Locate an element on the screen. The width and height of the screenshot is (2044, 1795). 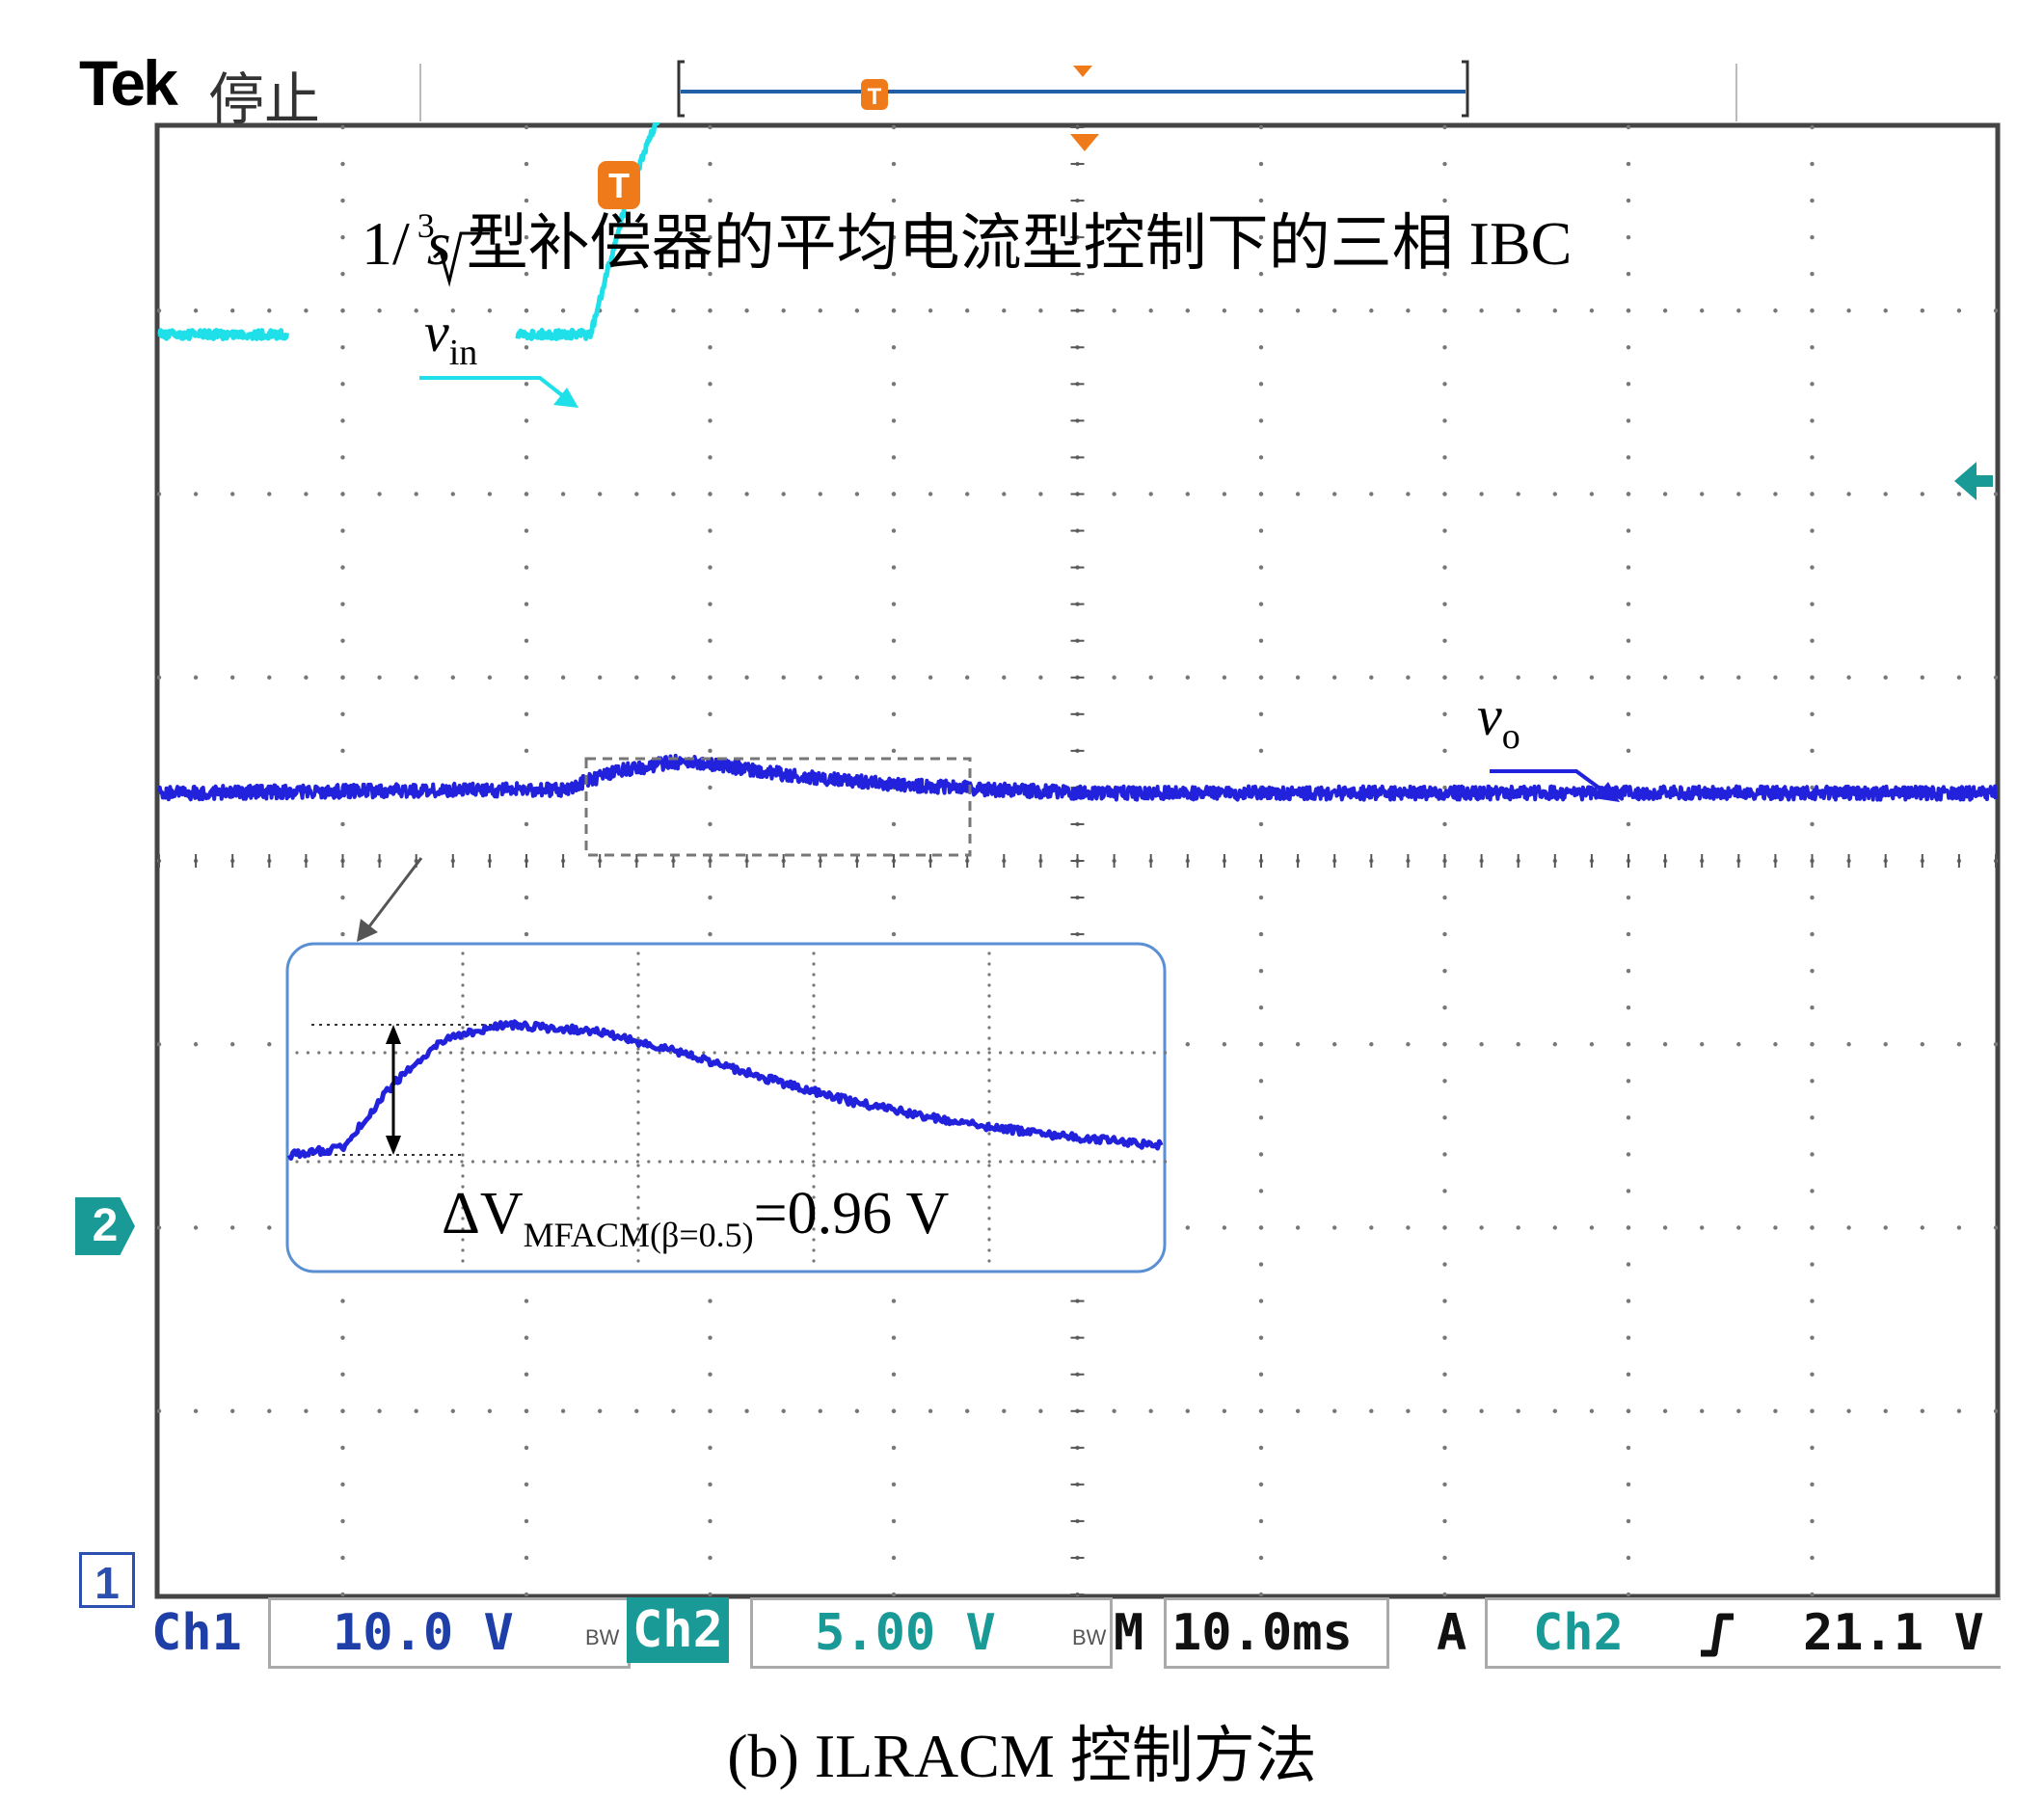
ch2-scale-box is located at coordinates (932, 1633).